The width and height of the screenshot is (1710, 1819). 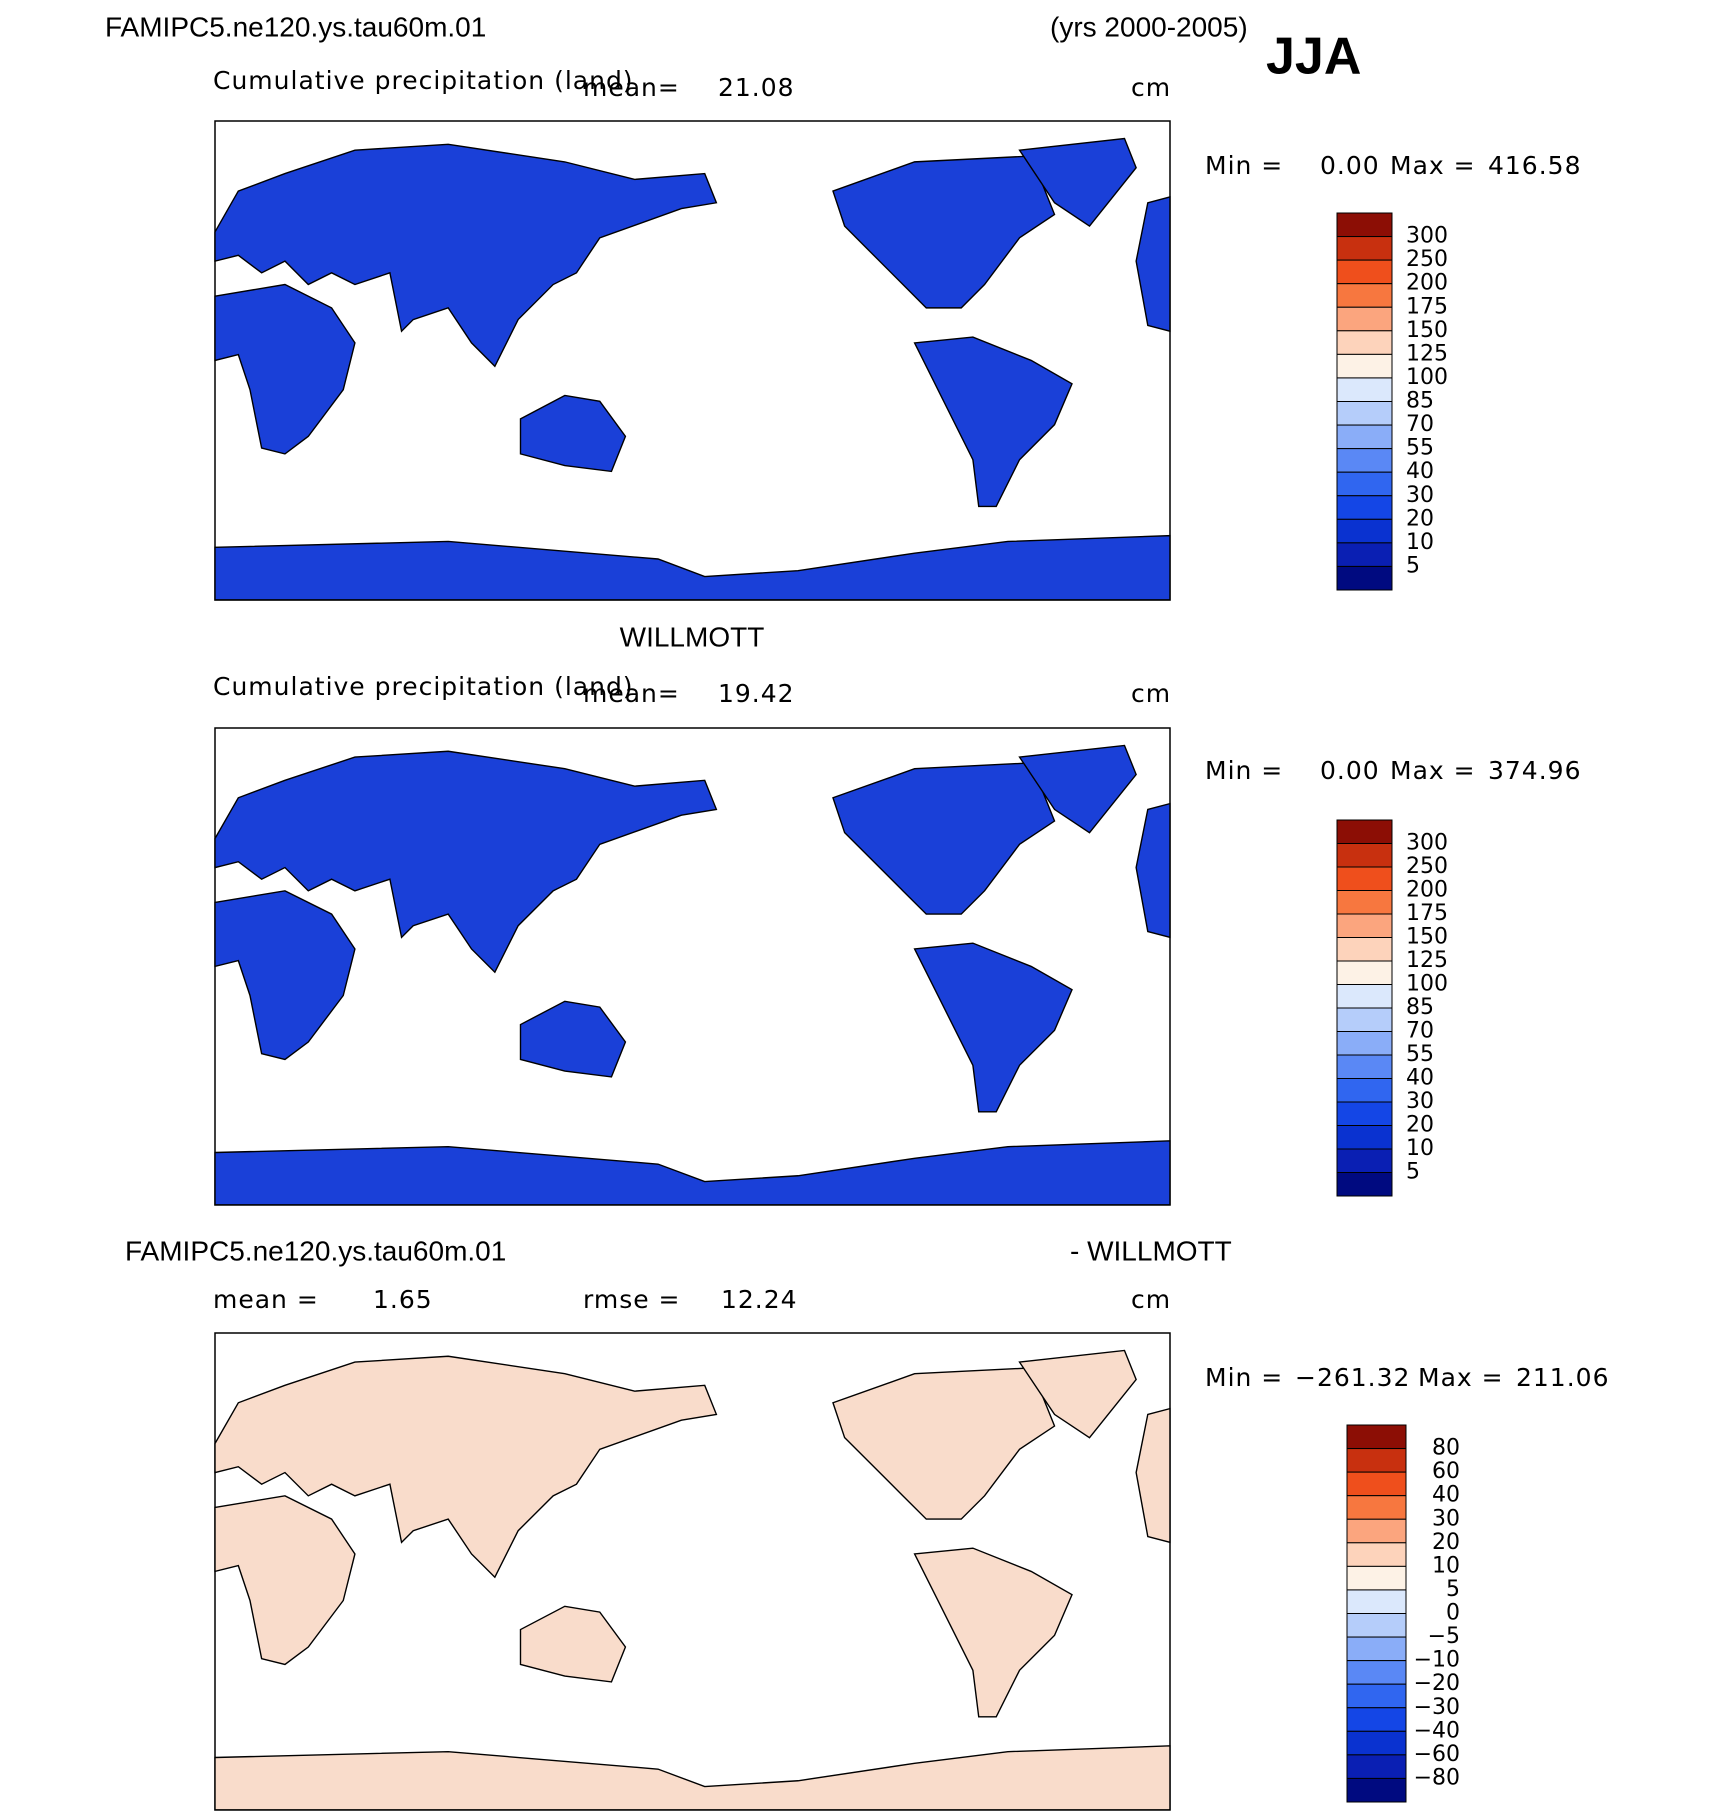 I want to click on colorbar-label: 300, so click(x=1427, y=236).